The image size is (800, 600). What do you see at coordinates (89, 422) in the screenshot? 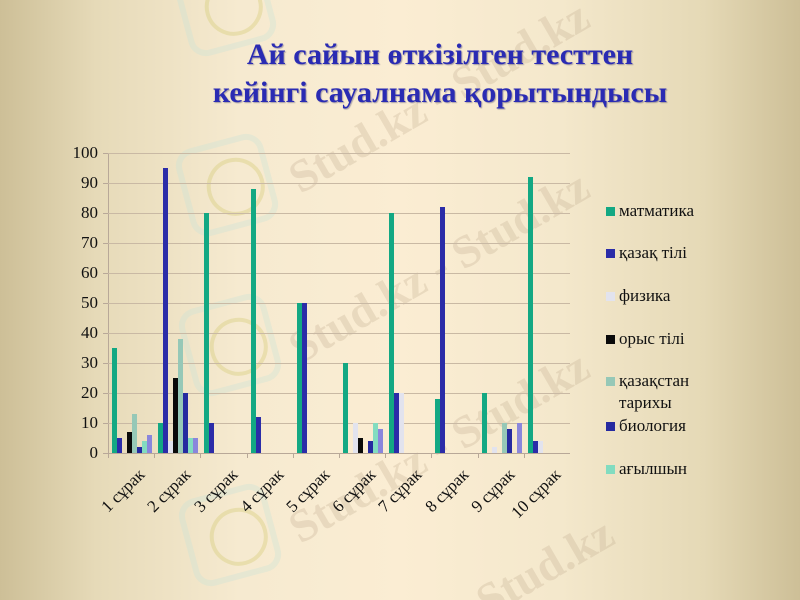
I see `y-tick-label: 10` at bounding box center [89, 422].